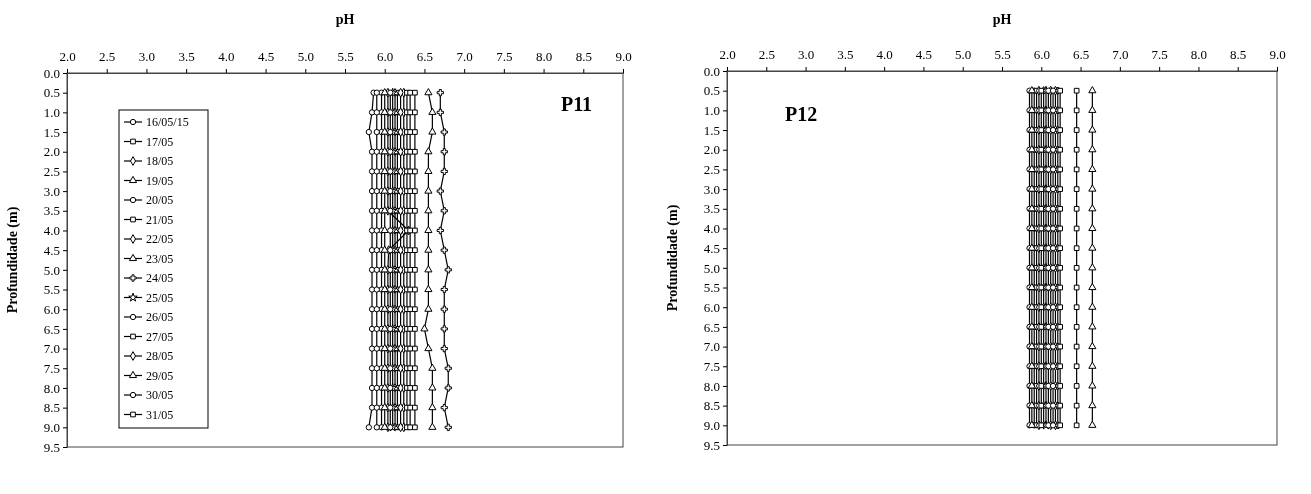 This screenshot has width=1311, height=494. I want to click on legend-label: 18/05, so click(160, 161).